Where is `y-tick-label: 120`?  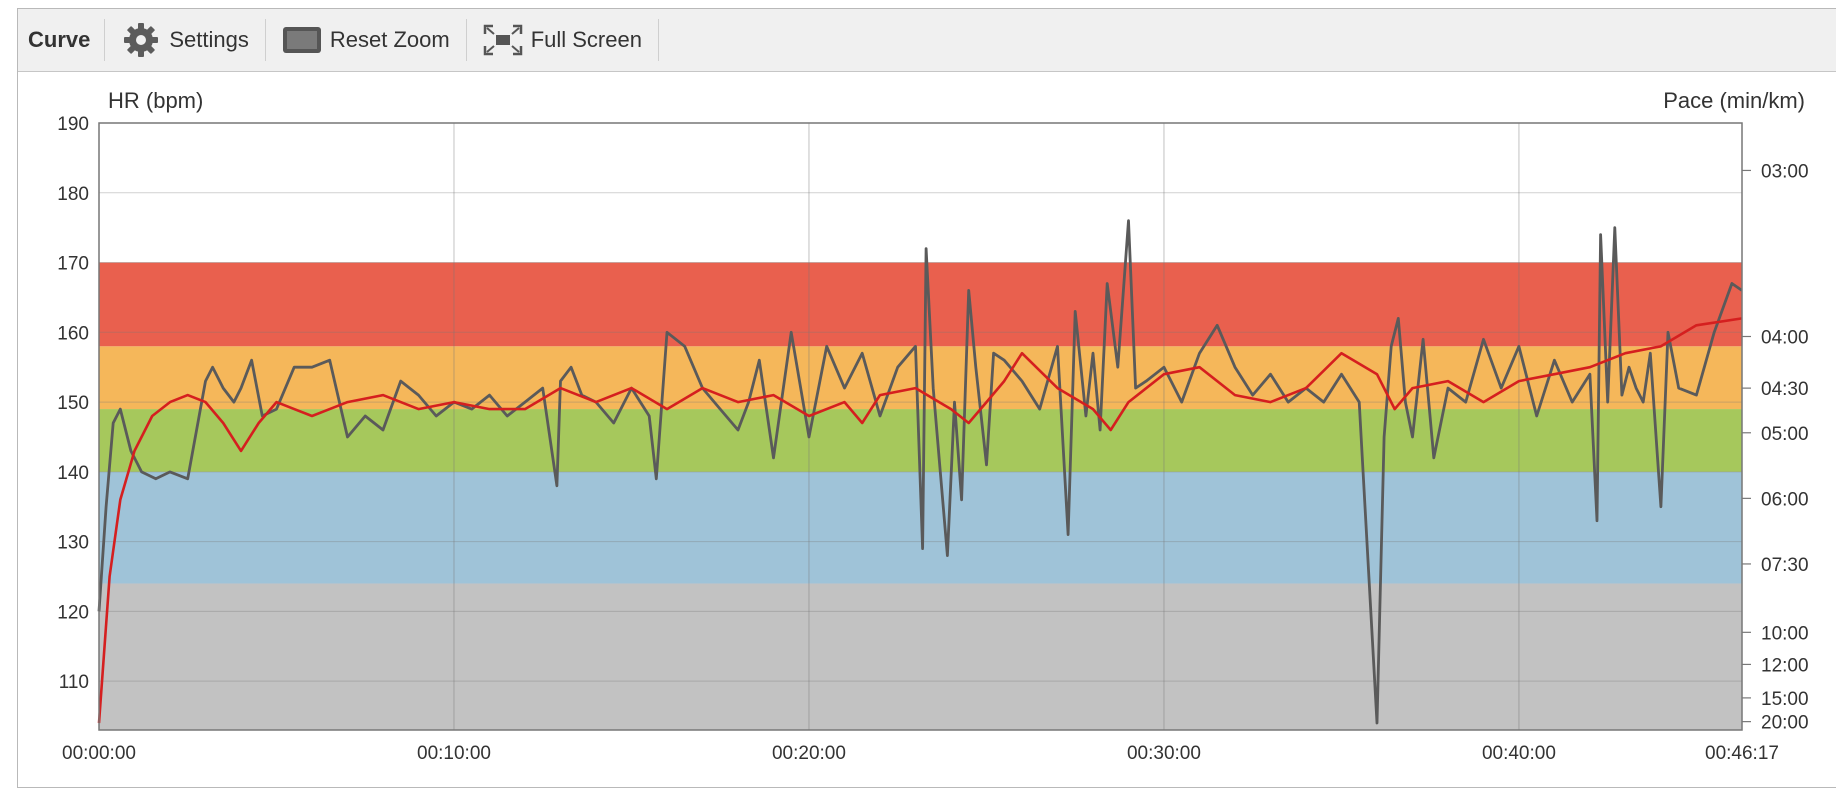
y-tick-label: 120 is located at coordinates (73, 612).